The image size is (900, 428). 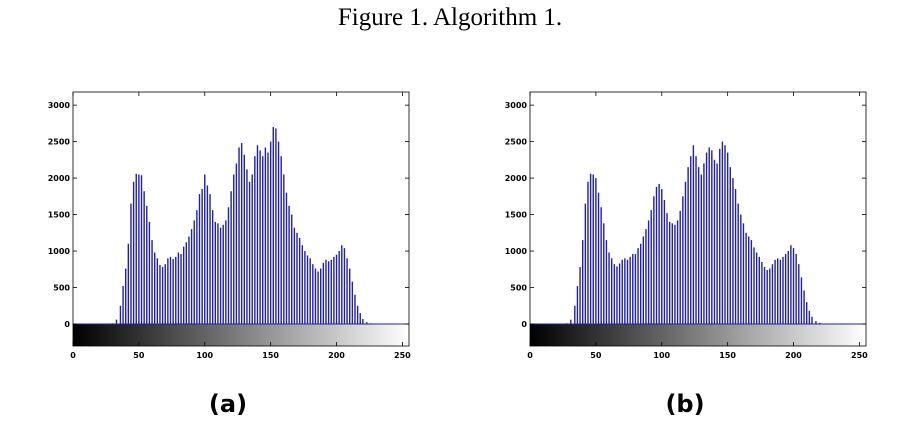 What do you see at coordinates (727, 355) in the screenshot?
I see `x-tick-label: 150` at bounding box center [727, 355].